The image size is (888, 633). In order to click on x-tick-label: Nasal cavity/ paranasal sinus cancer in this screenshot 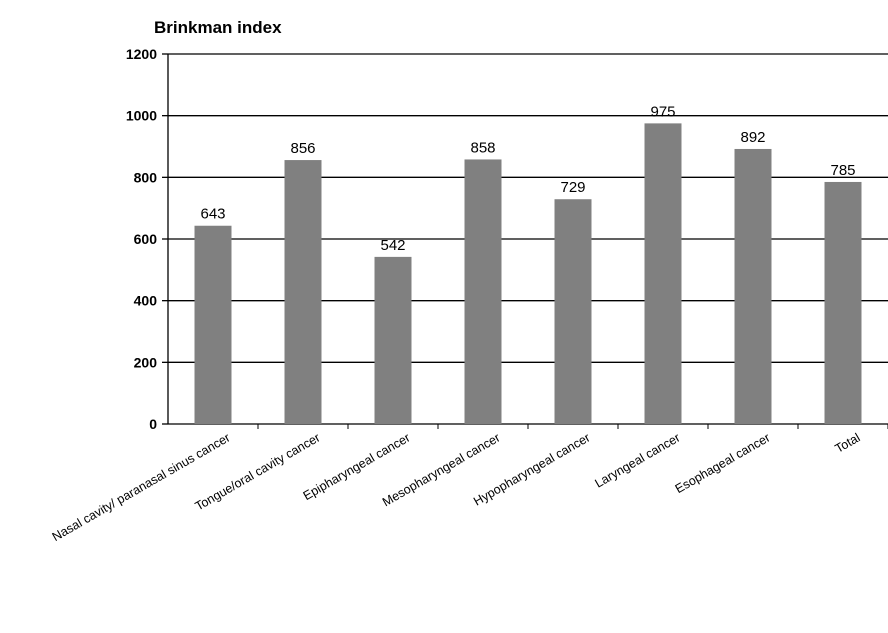, I will do `click(141, 487)`.